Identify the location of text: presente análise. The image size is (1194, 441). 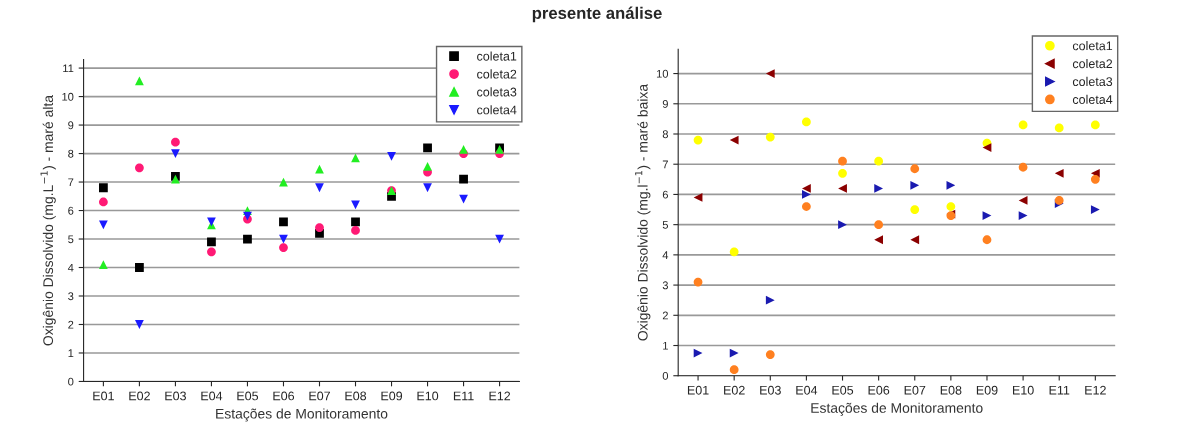
(597, 14).